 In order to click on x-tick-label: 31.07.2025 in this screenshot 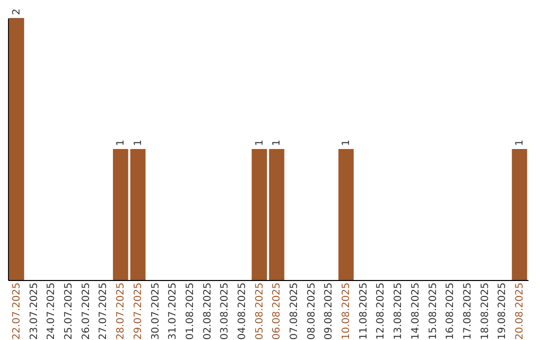, I will do `click(173, 311)`.